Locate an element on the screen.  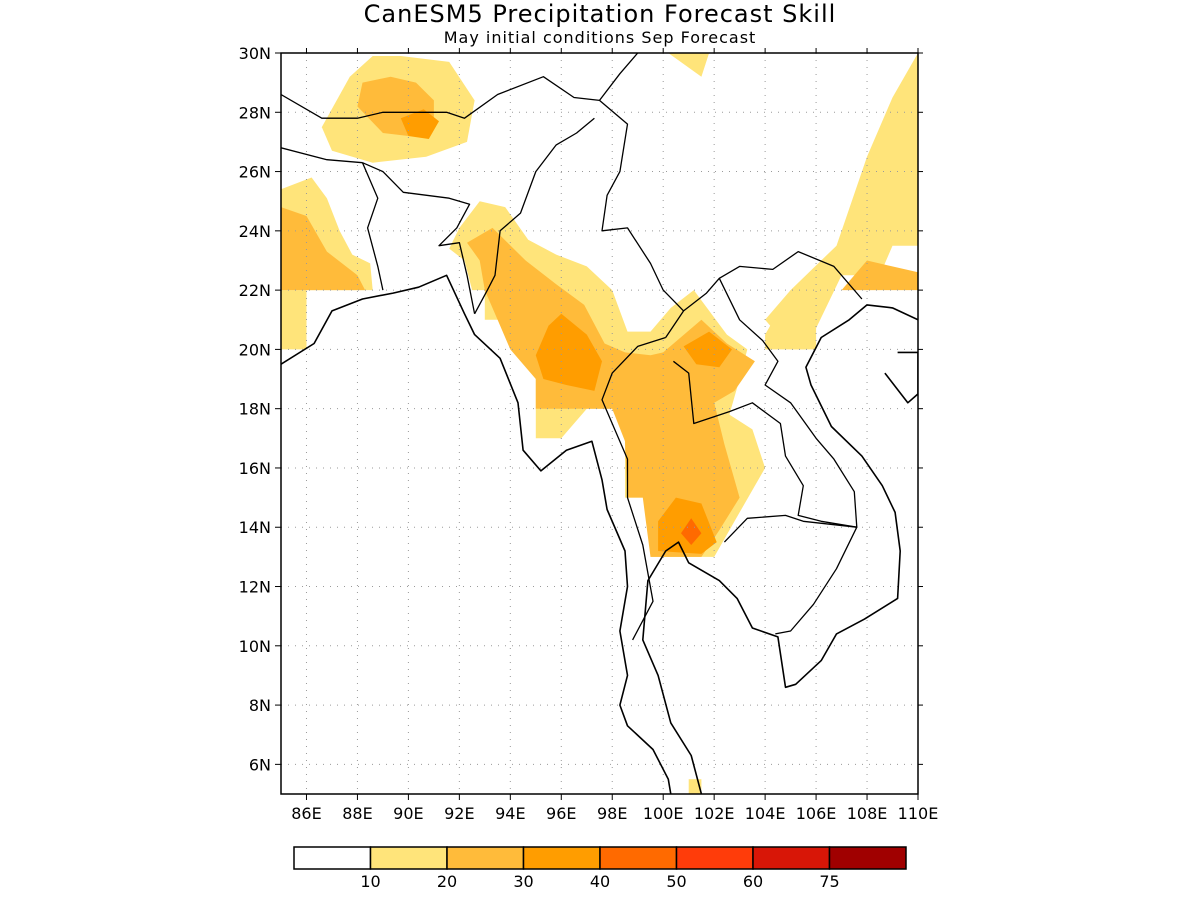
lon-tick-label: 96E is located at coordinates (561, 813).